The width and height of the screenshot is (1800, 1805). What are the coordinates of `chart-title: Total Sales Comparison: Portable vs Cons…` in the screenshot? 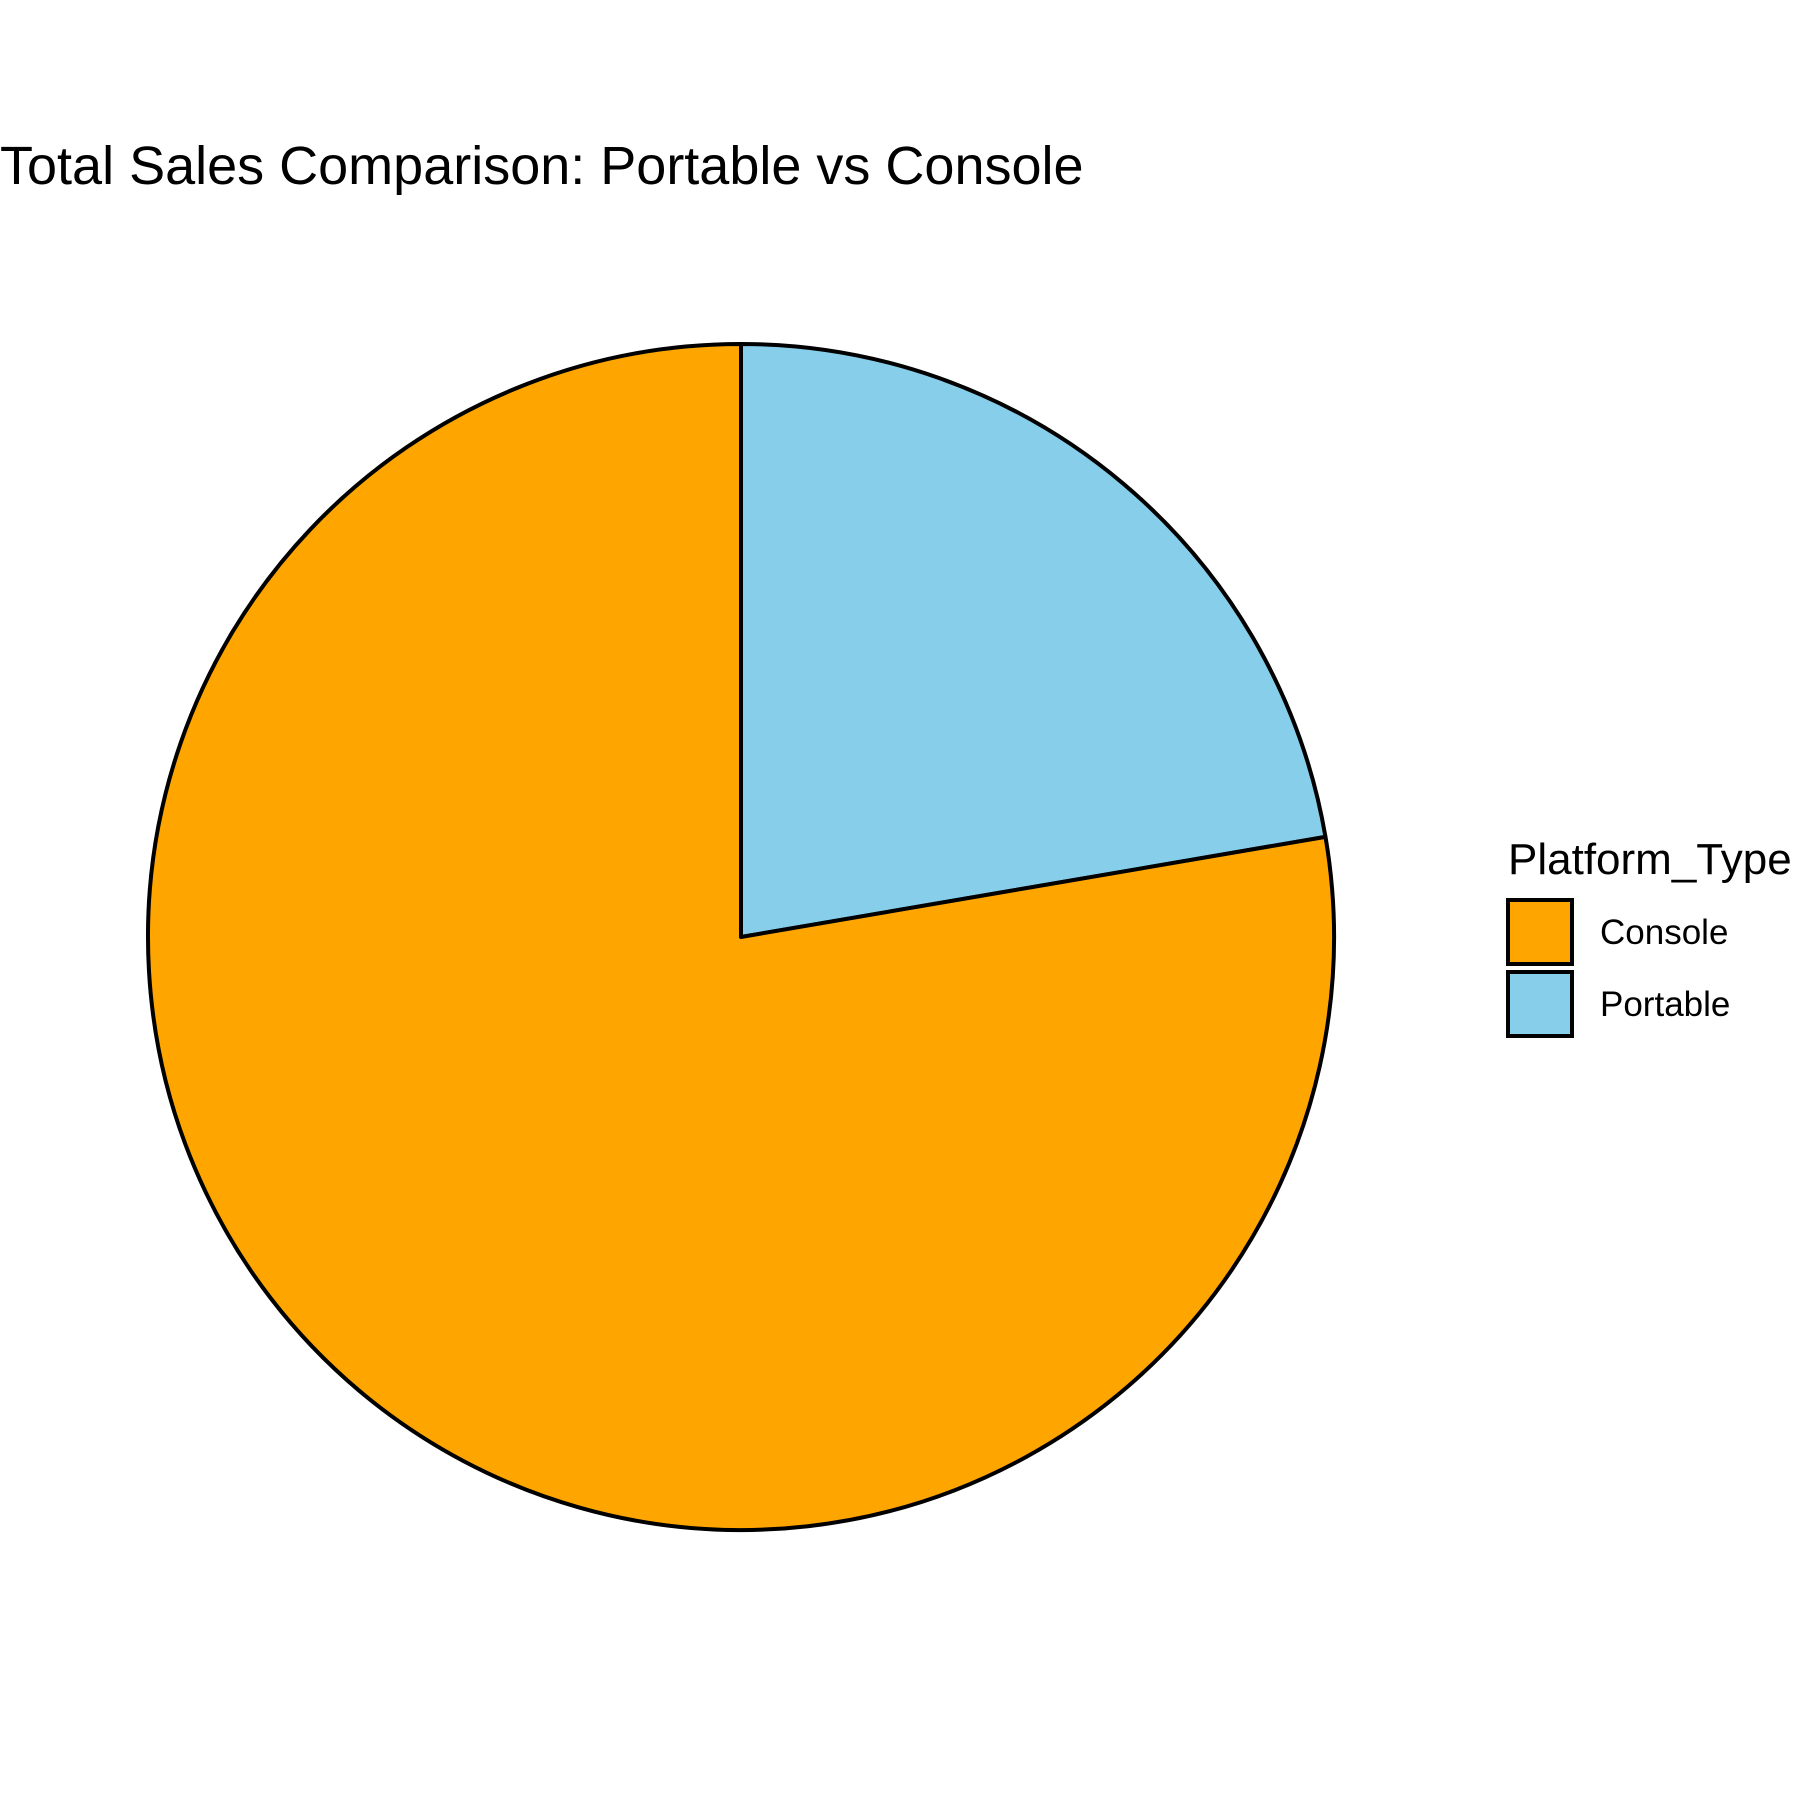 It's located at (542, 166).